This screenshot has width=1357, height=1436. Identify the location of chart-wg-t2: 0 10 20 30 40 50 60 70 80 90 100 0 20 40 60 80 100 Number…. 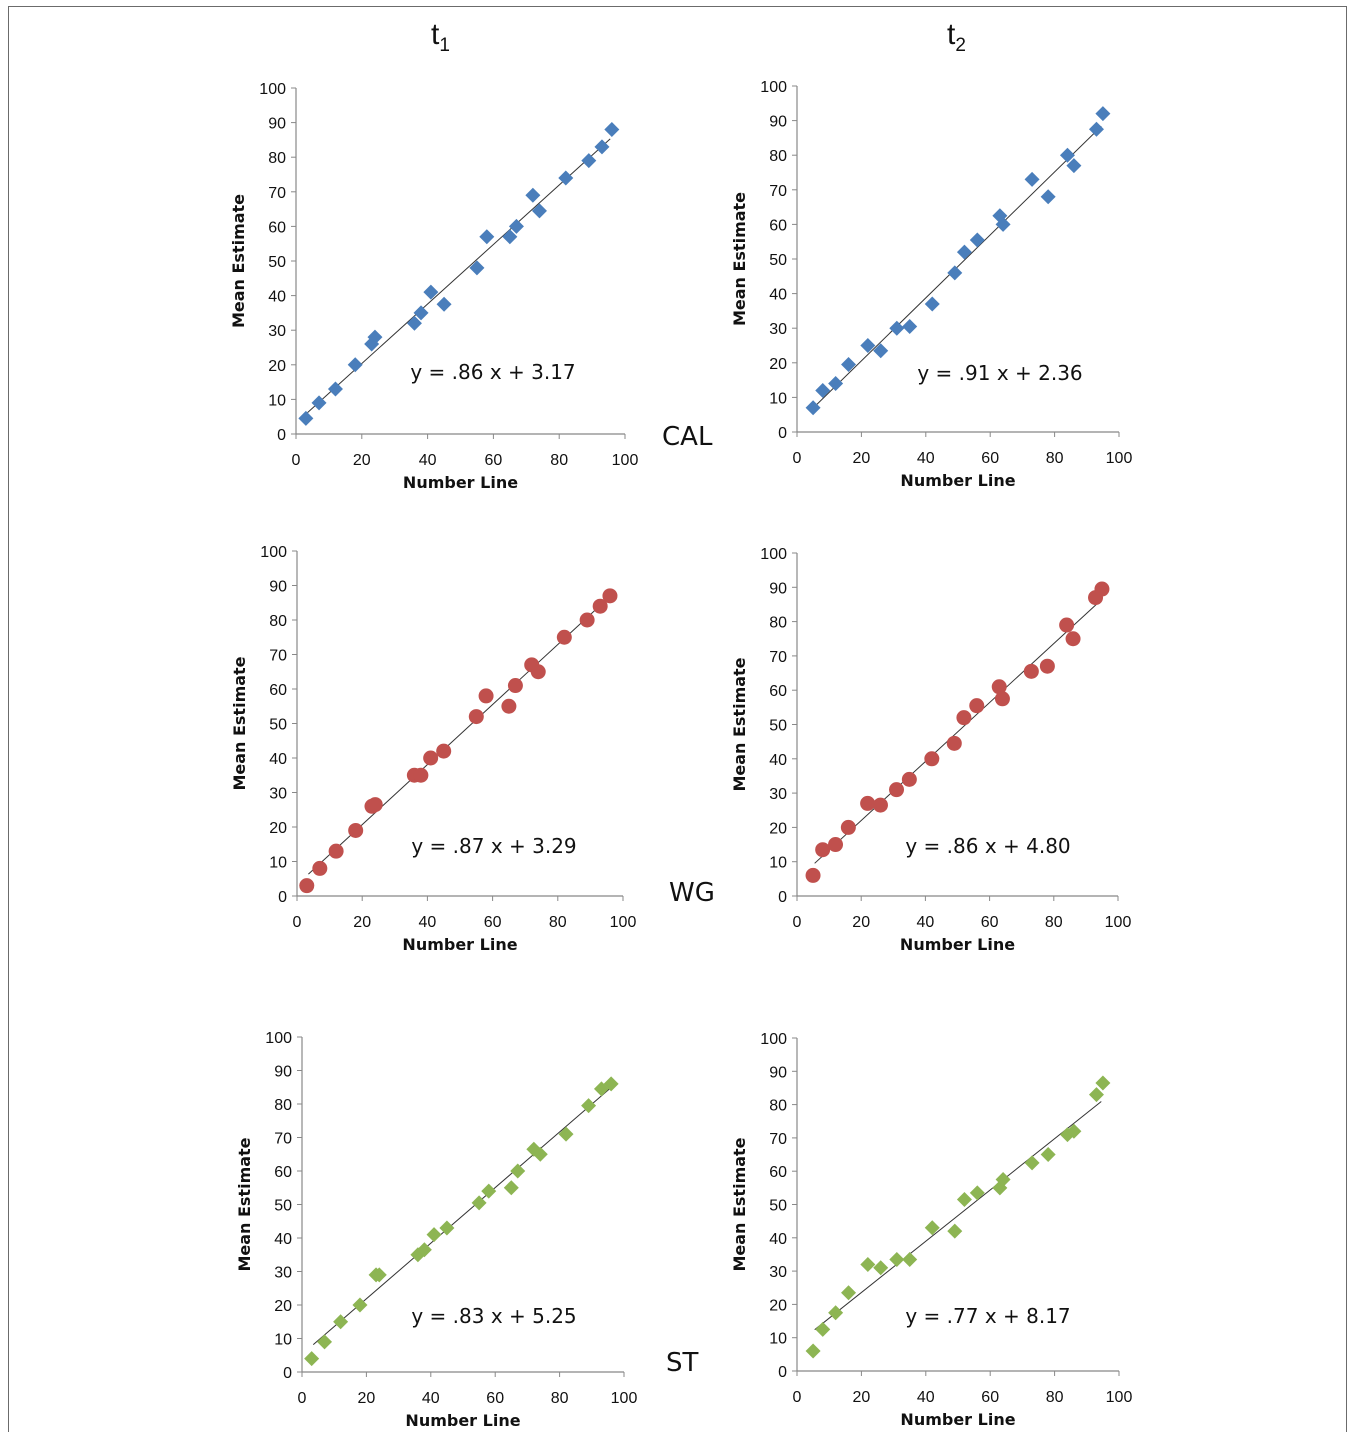
(930, 750).